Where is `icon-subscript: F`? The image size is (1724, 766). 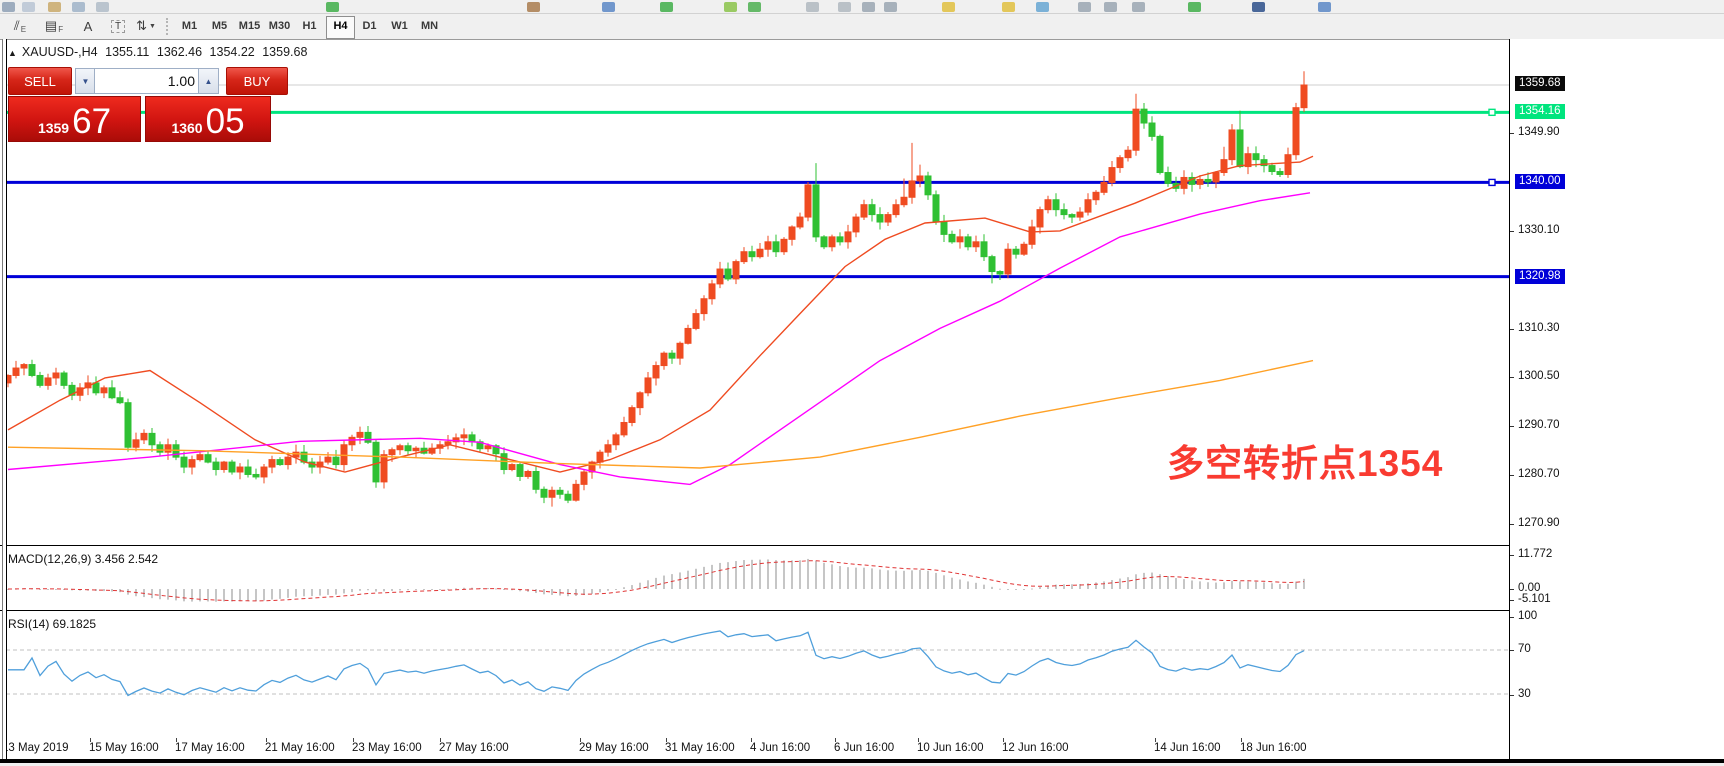 icon-subscript: F is located at coordinates (61, 29).